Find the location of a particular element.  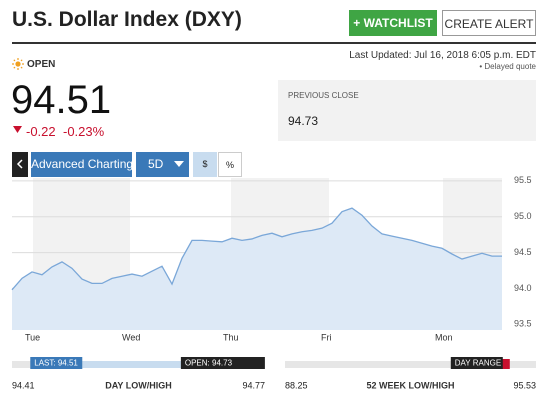

range-high: 94.77 is located at coordinates (253, 385).